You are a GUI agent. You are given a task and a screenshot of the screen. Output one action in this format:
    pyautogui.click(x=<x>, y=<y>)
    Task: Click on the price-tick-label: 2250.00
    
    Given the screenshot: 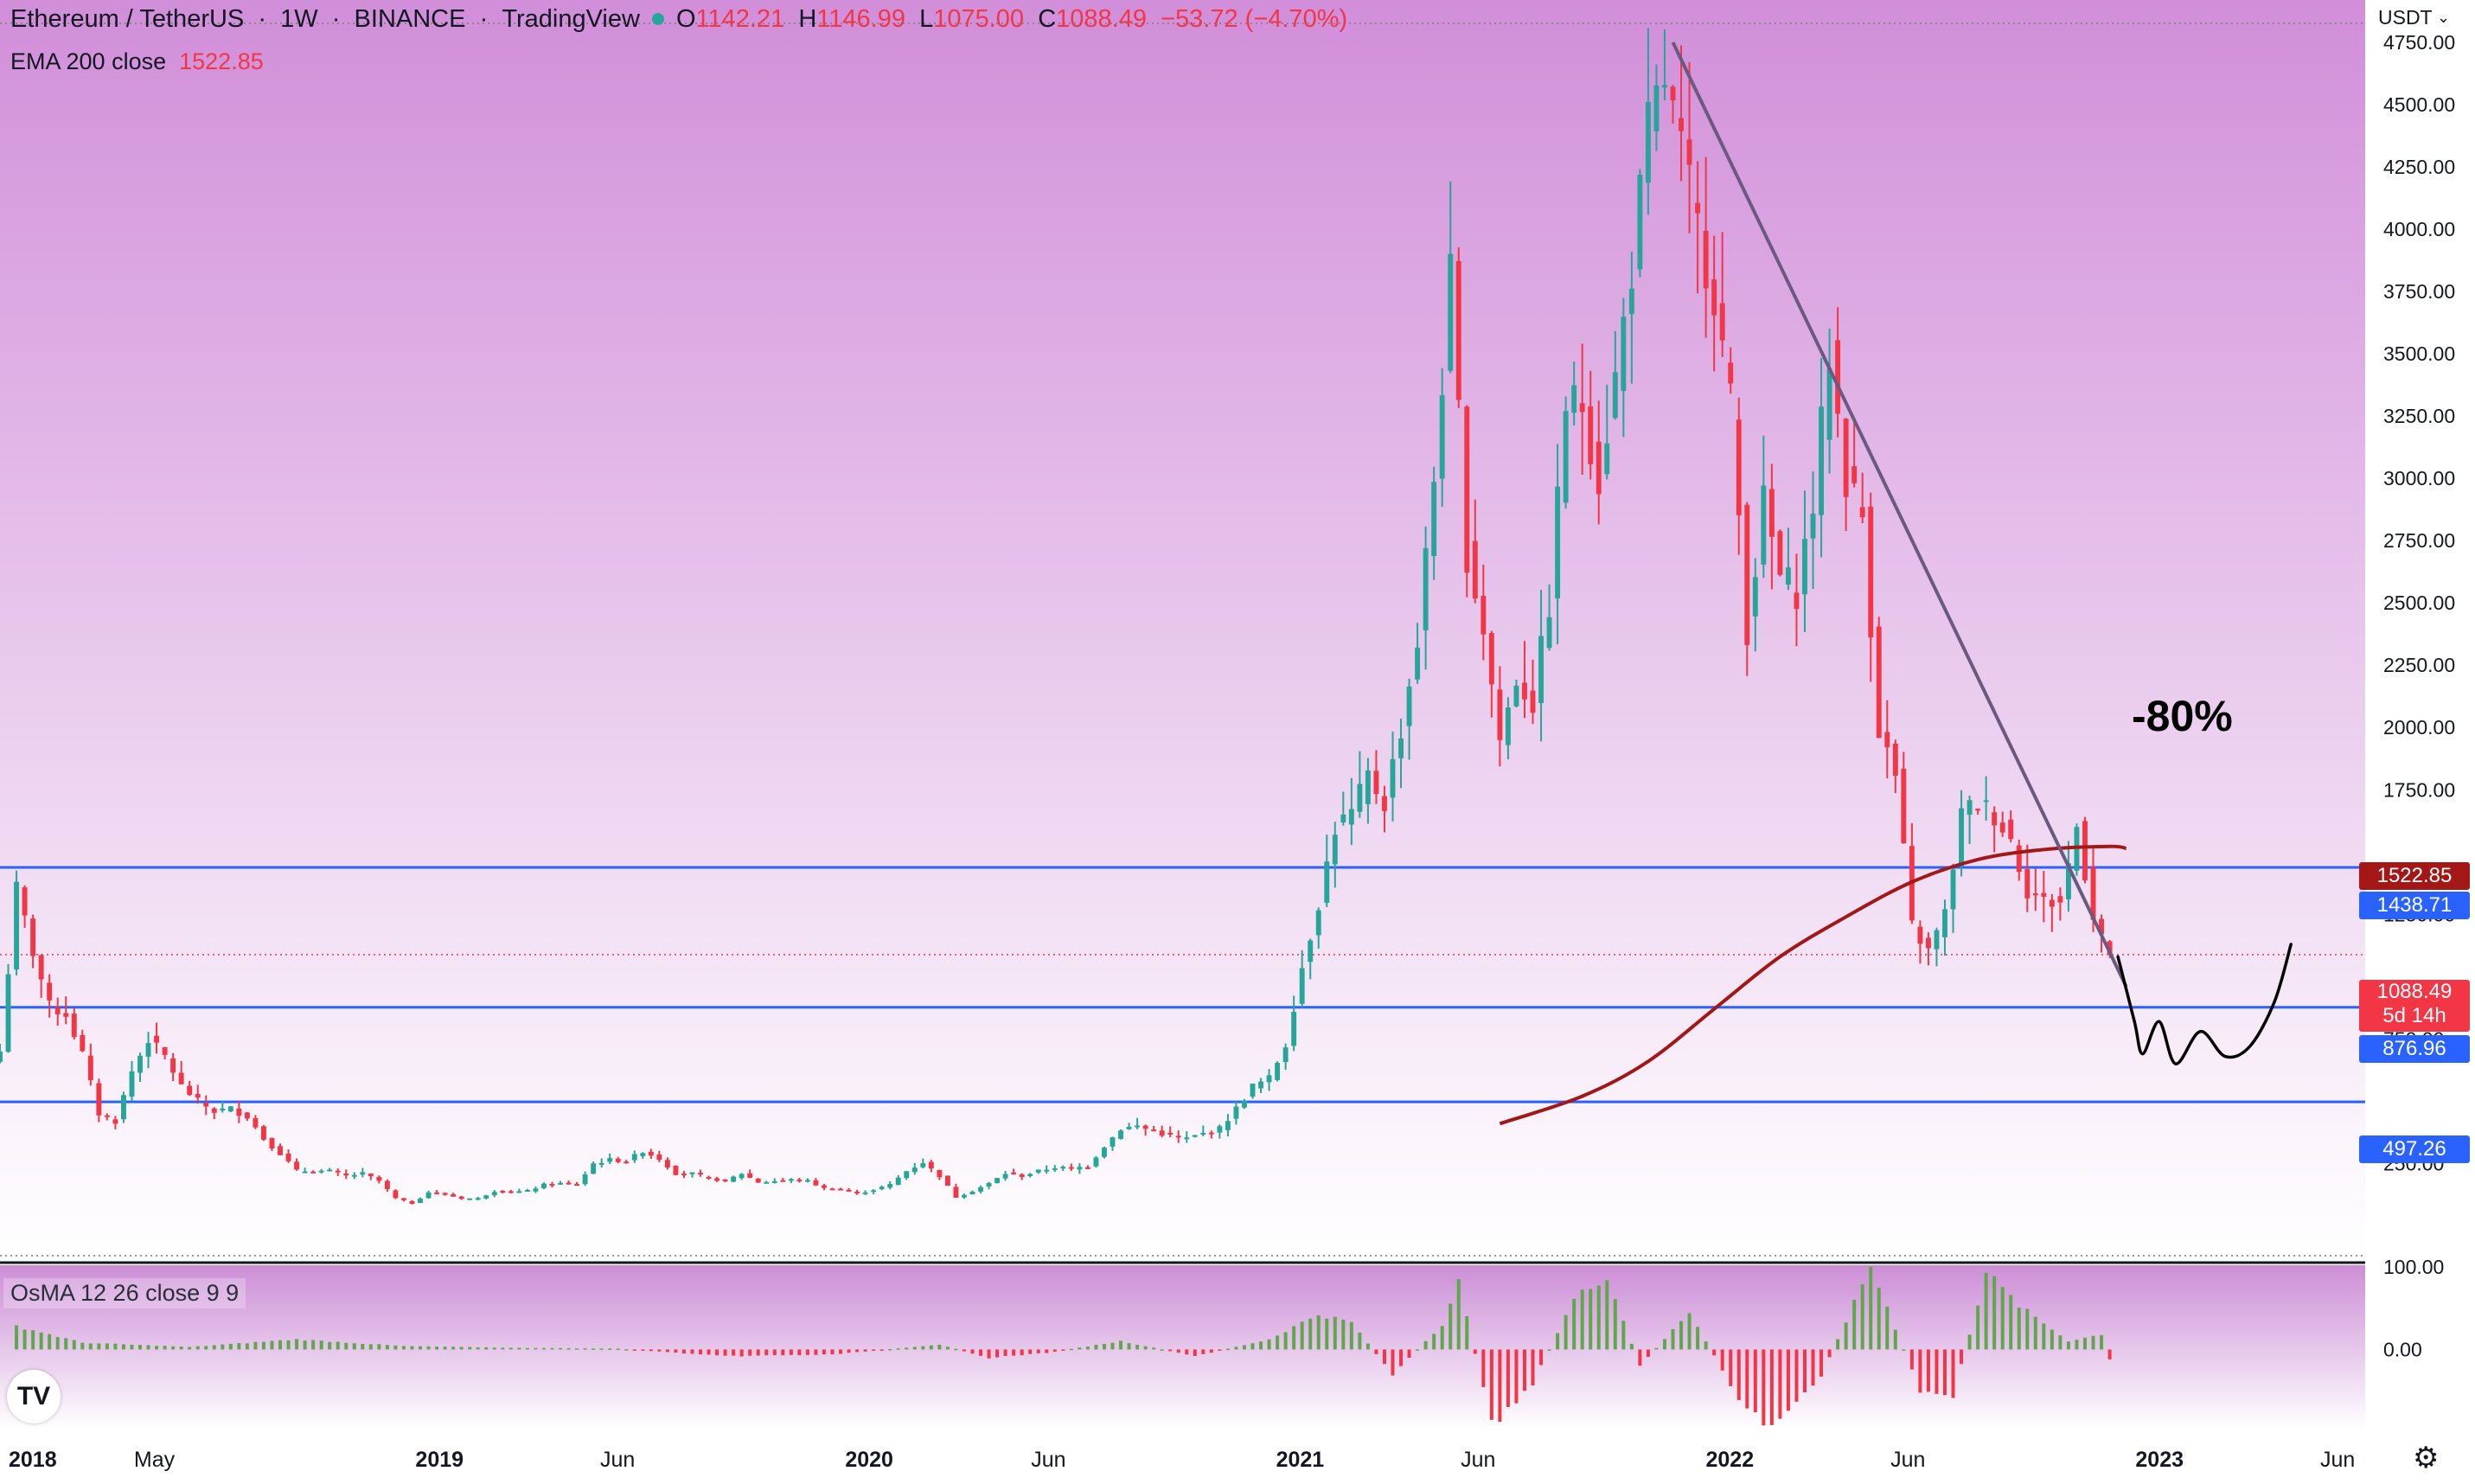 What is the action you would take?
    pyautogui.click(x=2419, y=665)
    